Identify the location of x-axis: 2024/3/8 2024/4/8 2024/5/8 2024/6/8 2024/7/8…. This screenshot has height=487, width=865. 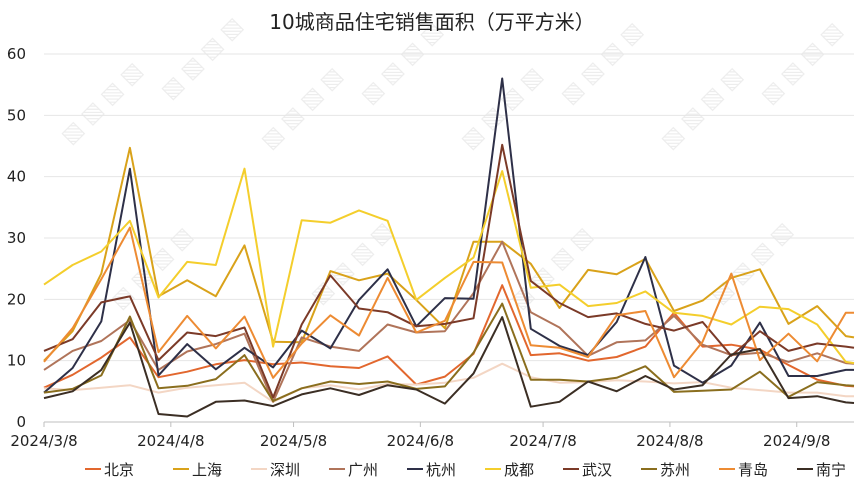
(432, 435).